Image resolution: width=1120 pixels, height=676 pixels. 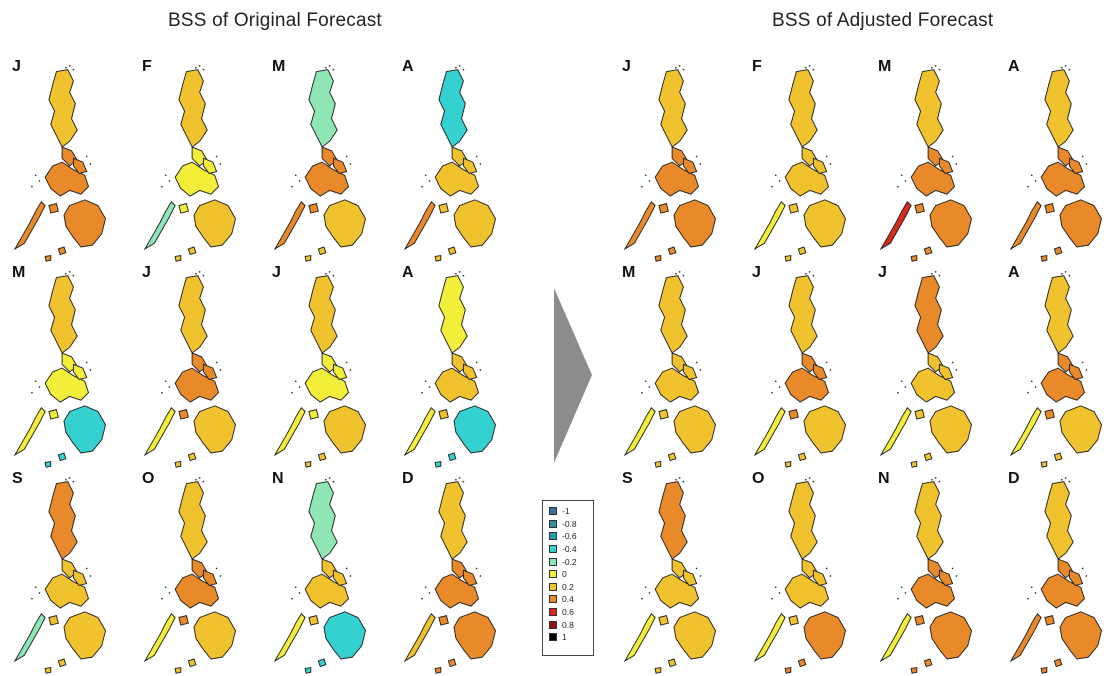 I want to click on legend-entry: 1, so click(x=571, y=637).